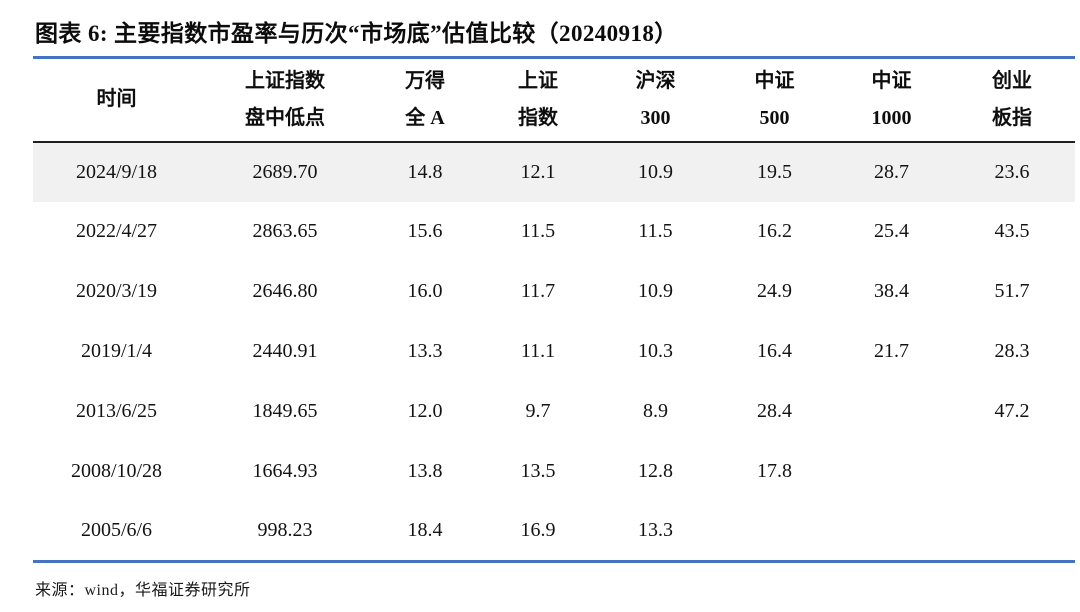 The image size is (1080, 612). Describe the element at coordinates (655, 411) in the screenshot. I see `pe-value-cell: 8.9` at that location.